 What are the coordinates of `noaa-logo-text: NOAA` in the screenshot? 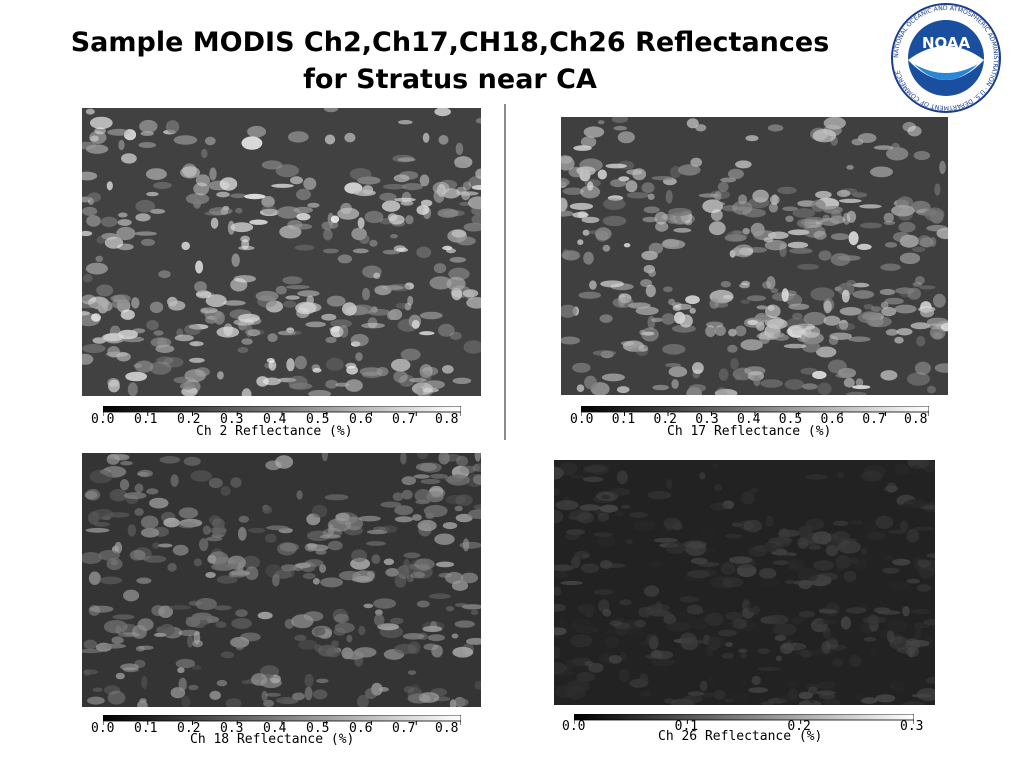 It's located at (946, 43).